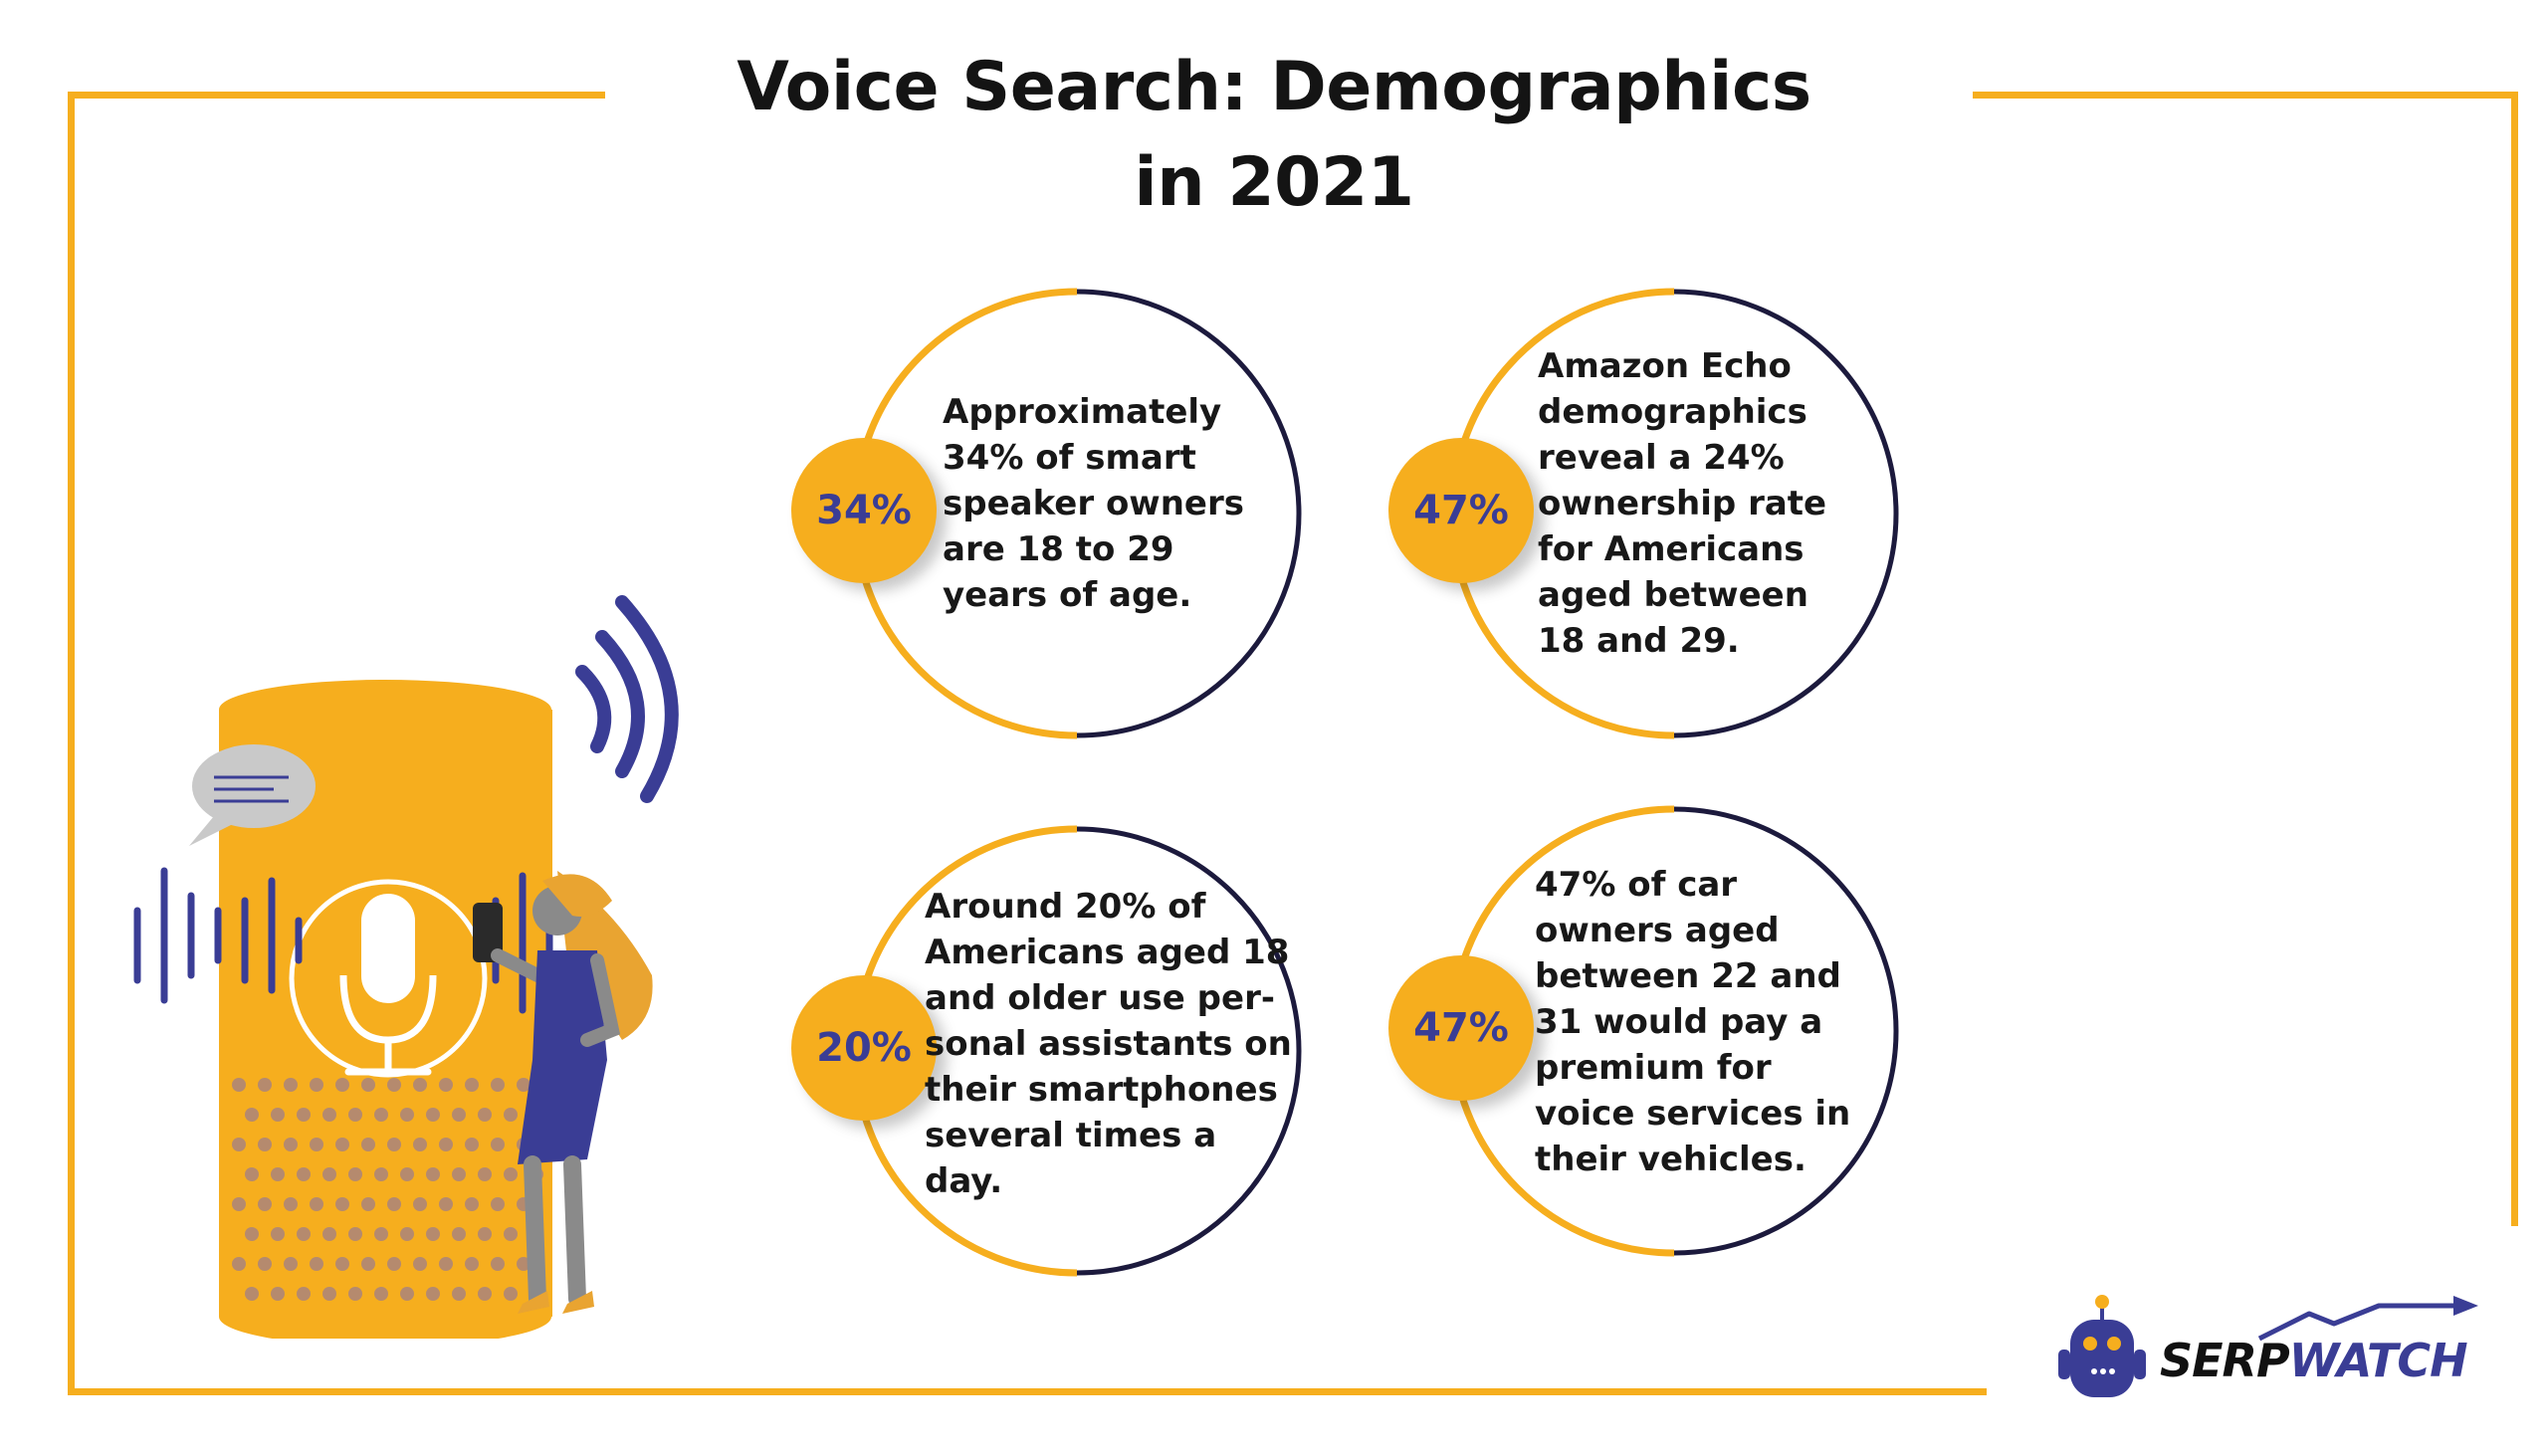  Describe the element at coordinates (385, 1317) in the screenshot. I see `speaker-bottom` at that location.